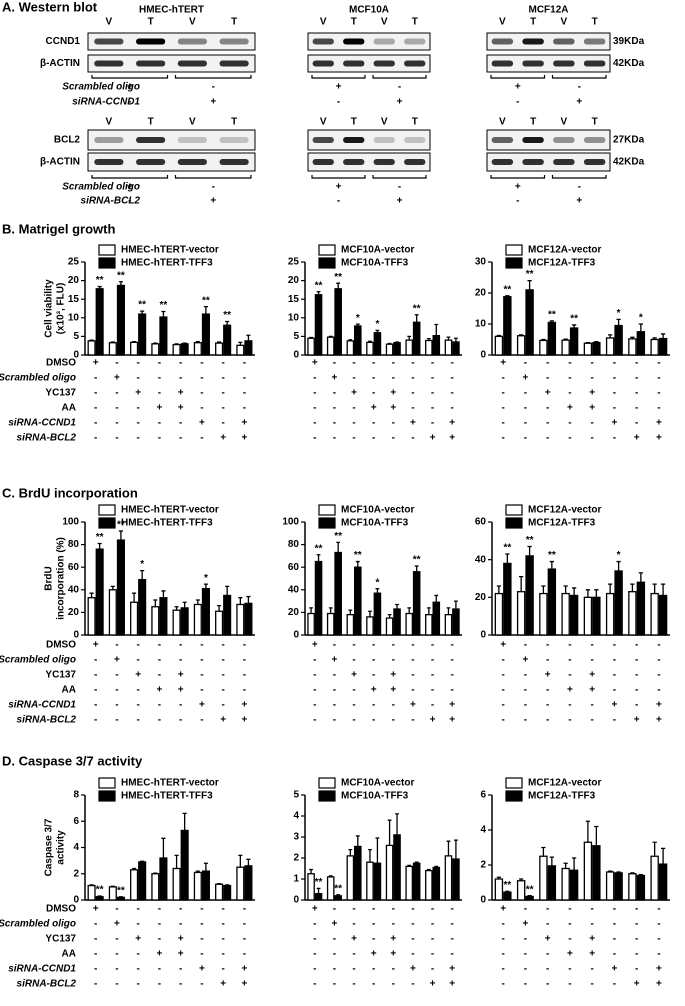  What do you see at coordinates (354, 122) in the screenshot?
I see `lane-label: T` at bounding box center [354, 122].